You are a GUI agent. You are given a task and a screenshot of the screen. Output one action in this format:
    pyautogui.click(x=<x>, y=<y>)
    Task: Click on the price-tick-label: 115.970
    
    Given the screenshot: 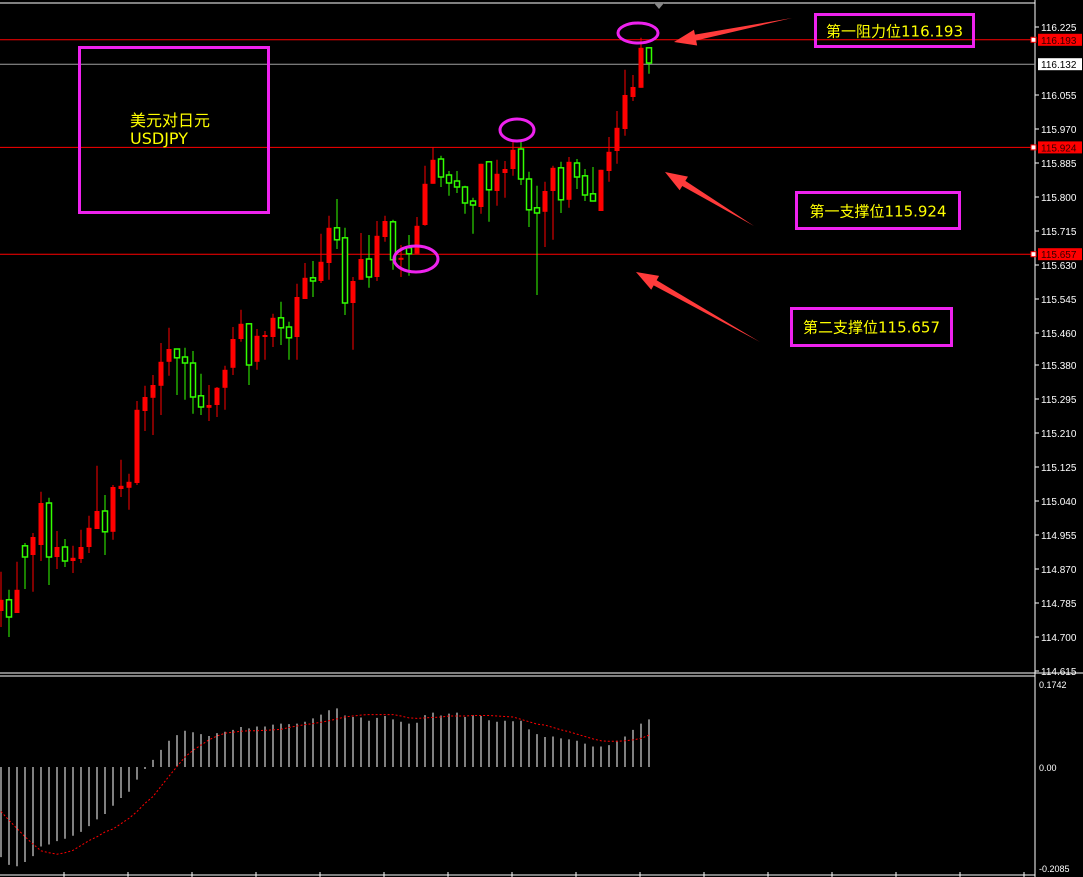 What is the action you would take?
    pyautogui.click(x=1059, y=130)
    